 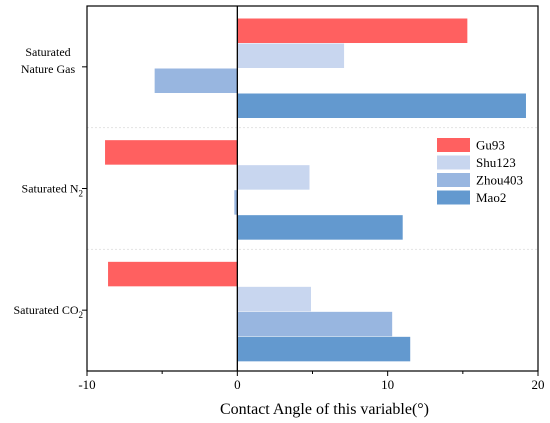 I want to click on category-label: Saturated CO2, so click(x=49, y=311).